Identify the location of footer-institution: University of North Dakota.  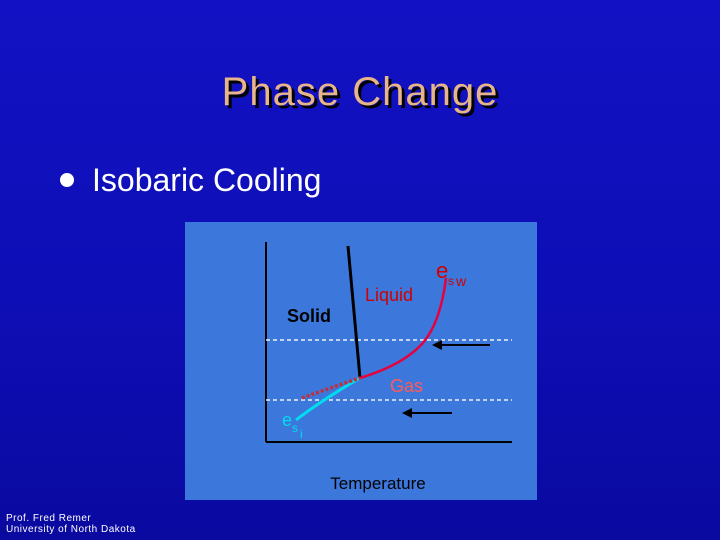
(71, 529).